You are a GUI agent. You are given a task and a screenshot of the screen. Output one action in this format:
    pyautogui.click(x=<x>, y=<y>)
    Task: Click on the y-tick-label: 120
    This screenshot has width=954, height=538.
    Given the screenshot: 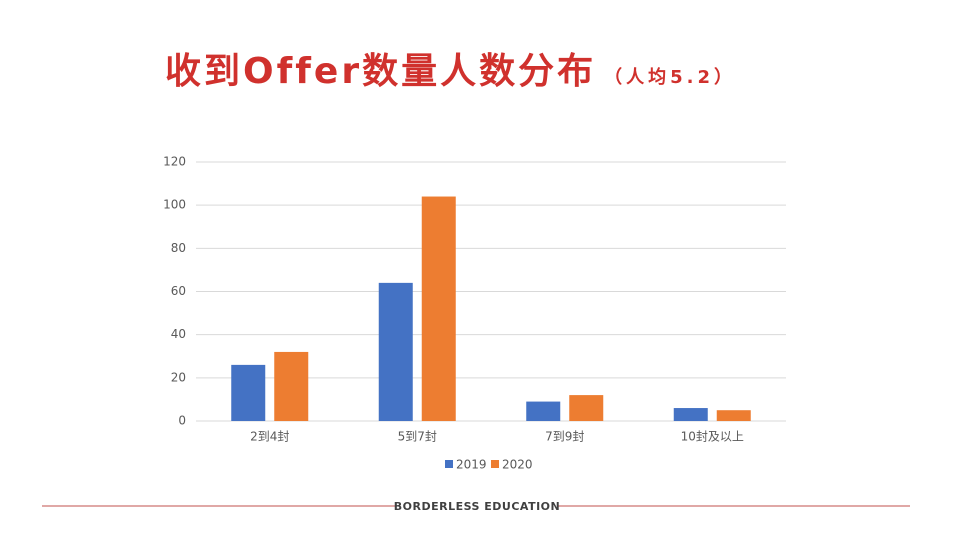 What is the action you would take?
    pyautogui.click(x=174, y=162)
    